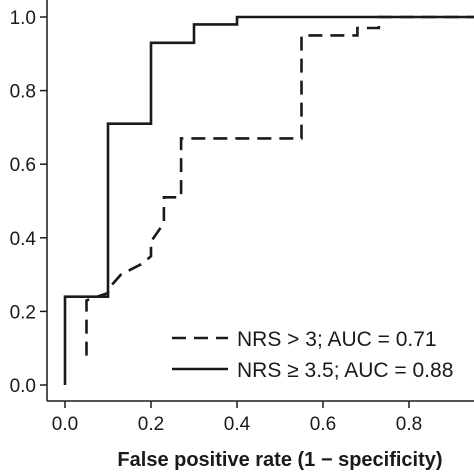 This screenshot has height=474, width=474. Describe the element at coordinates (23, 18) in the screenshot. I see `y-tick-label: 1.0` at that location.